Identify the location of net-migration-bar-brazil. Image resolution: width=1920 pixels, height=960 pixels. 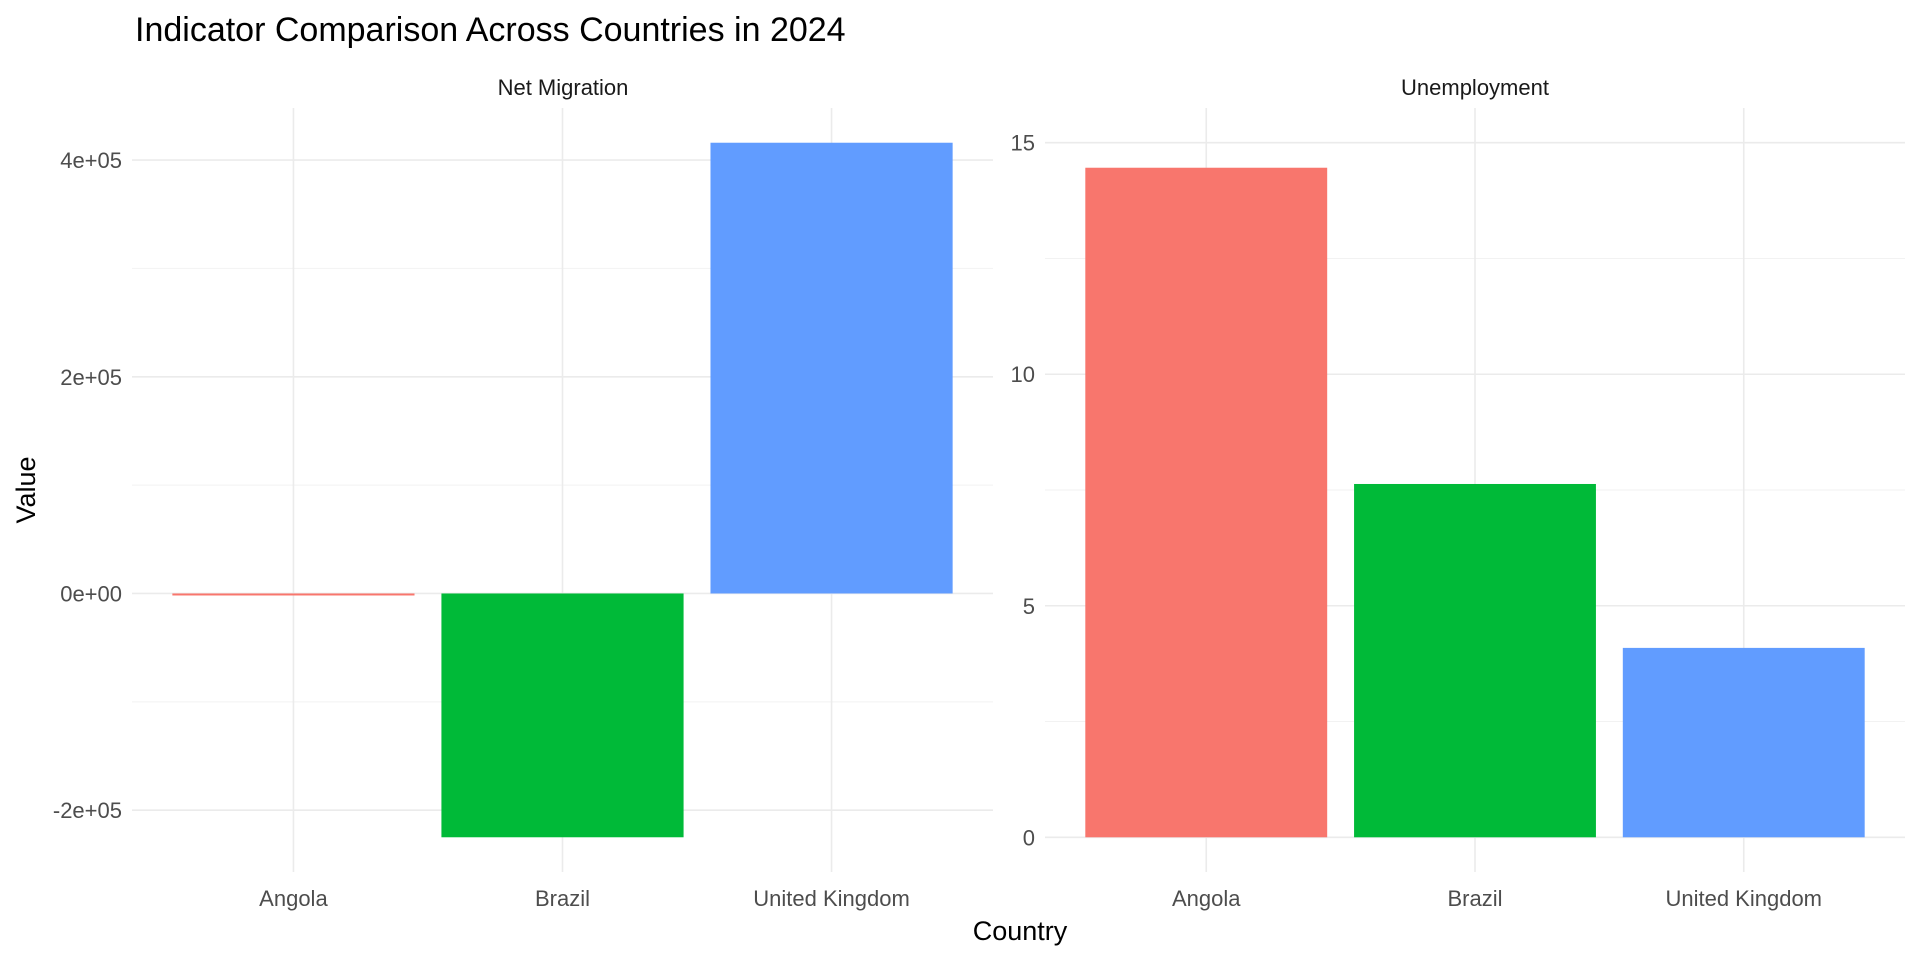
(562, 715).